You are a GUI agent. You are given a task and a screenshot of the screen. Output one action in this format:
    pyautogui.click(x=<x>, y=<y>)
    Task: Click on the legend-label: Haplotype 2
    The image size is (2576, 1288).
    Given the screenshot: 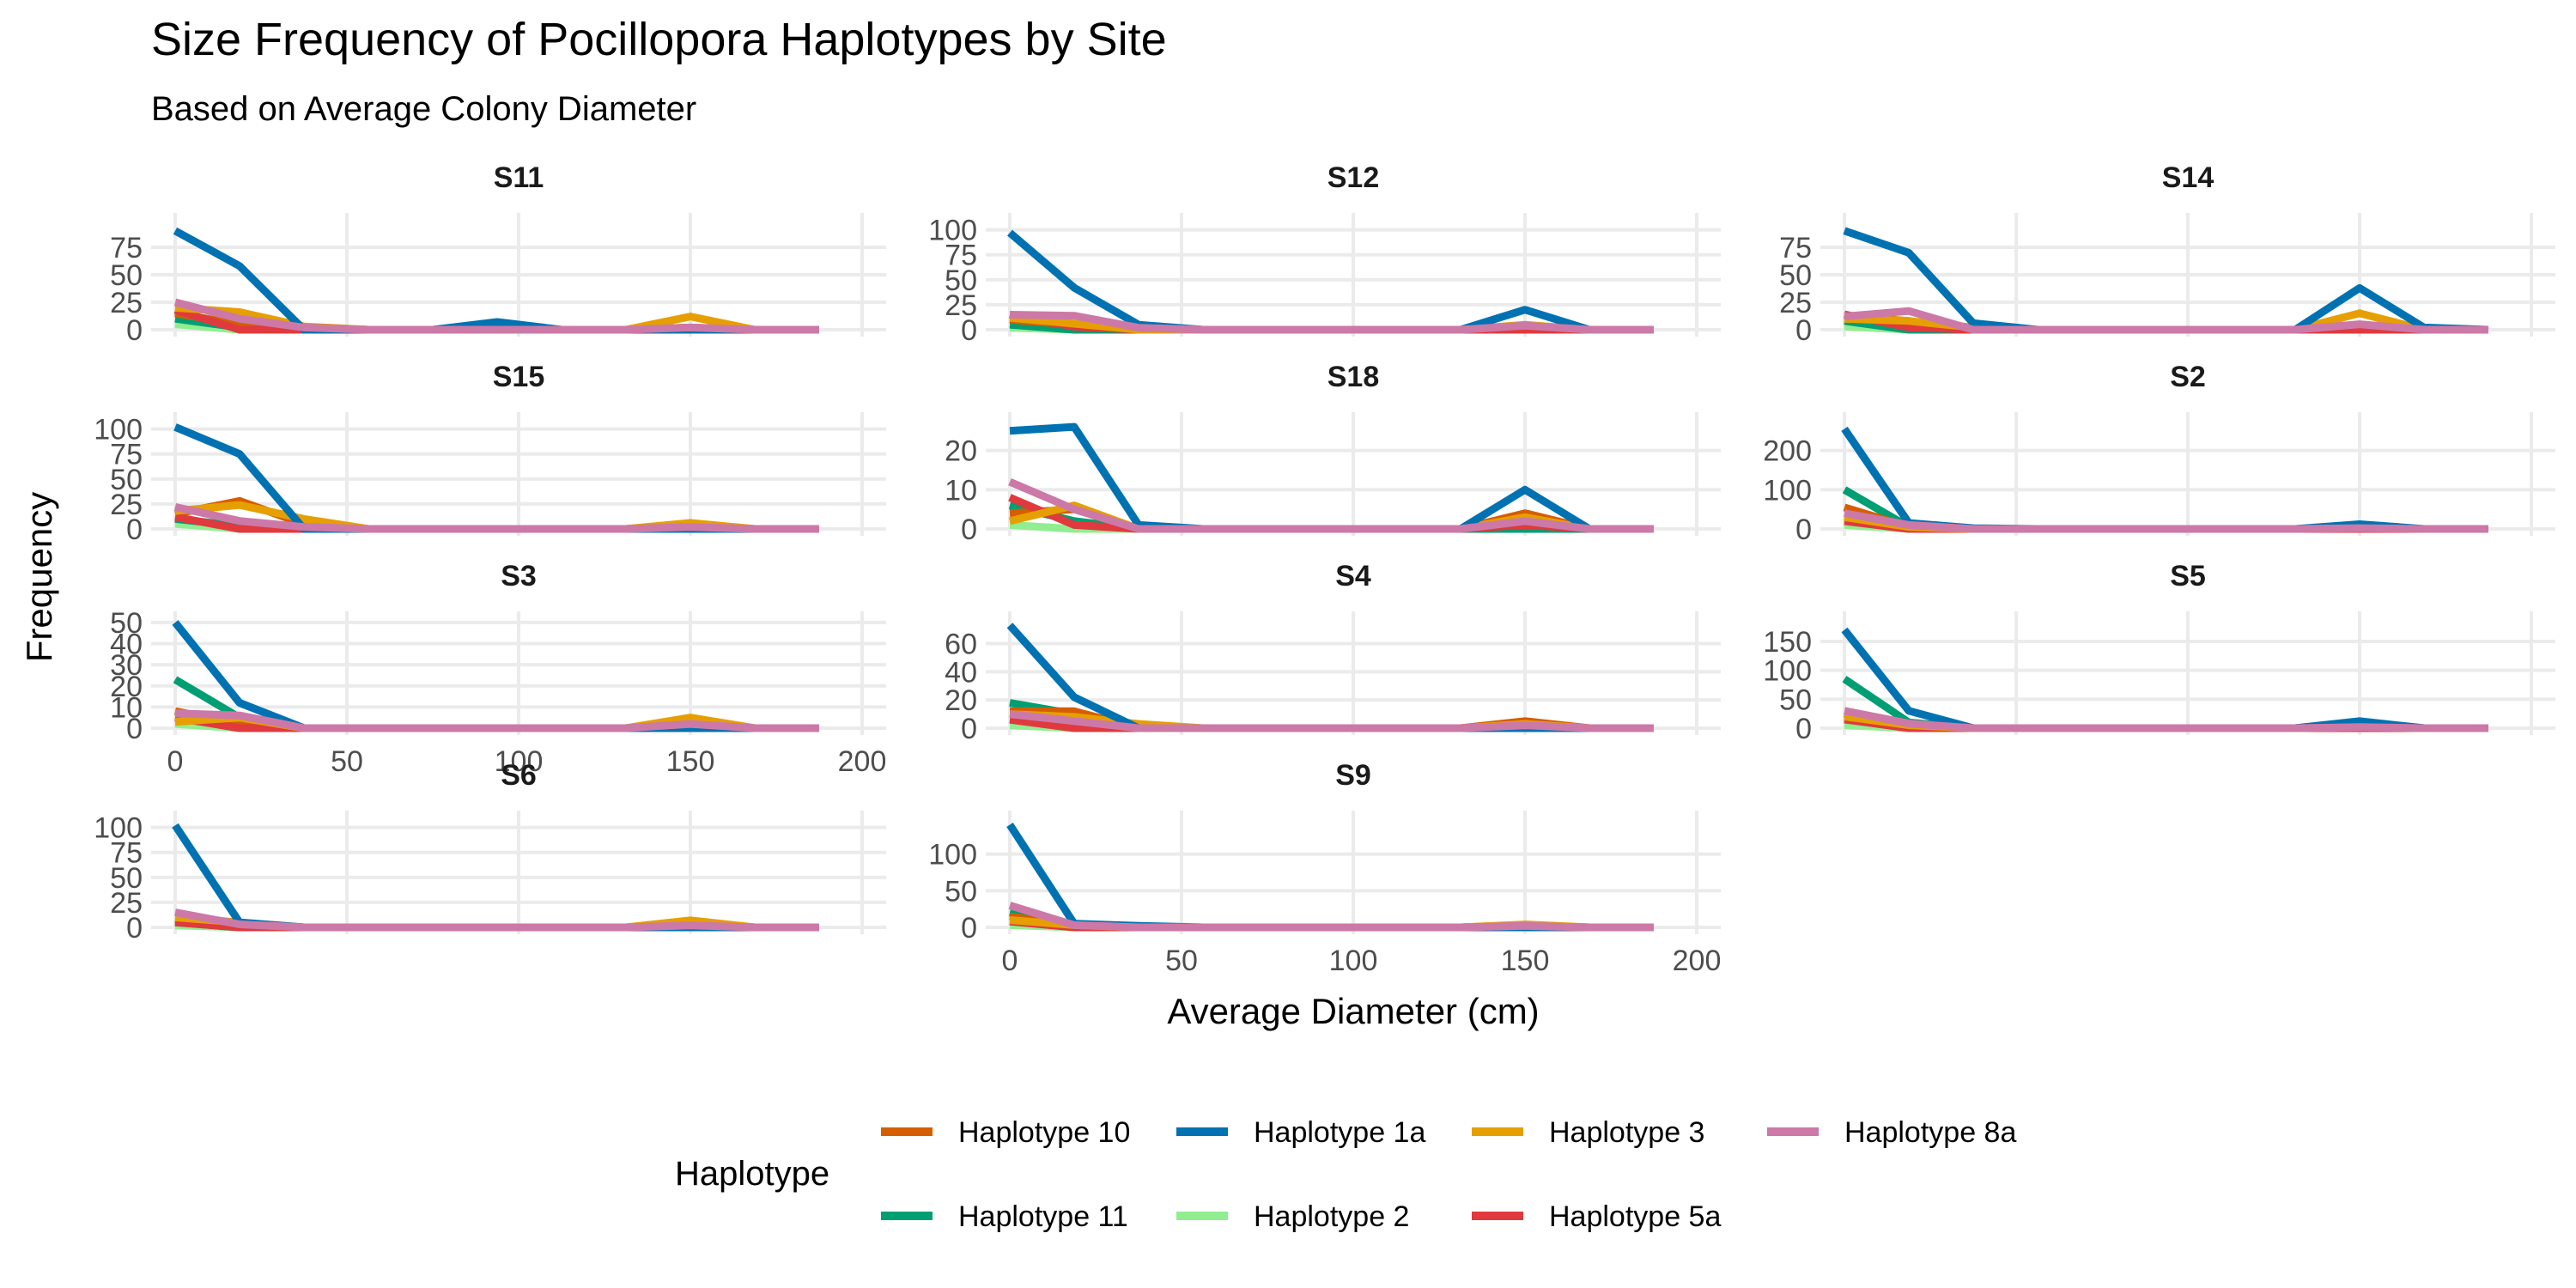 What is the action you would take?
    pyautogui.click(x=1331, y=1217)
    